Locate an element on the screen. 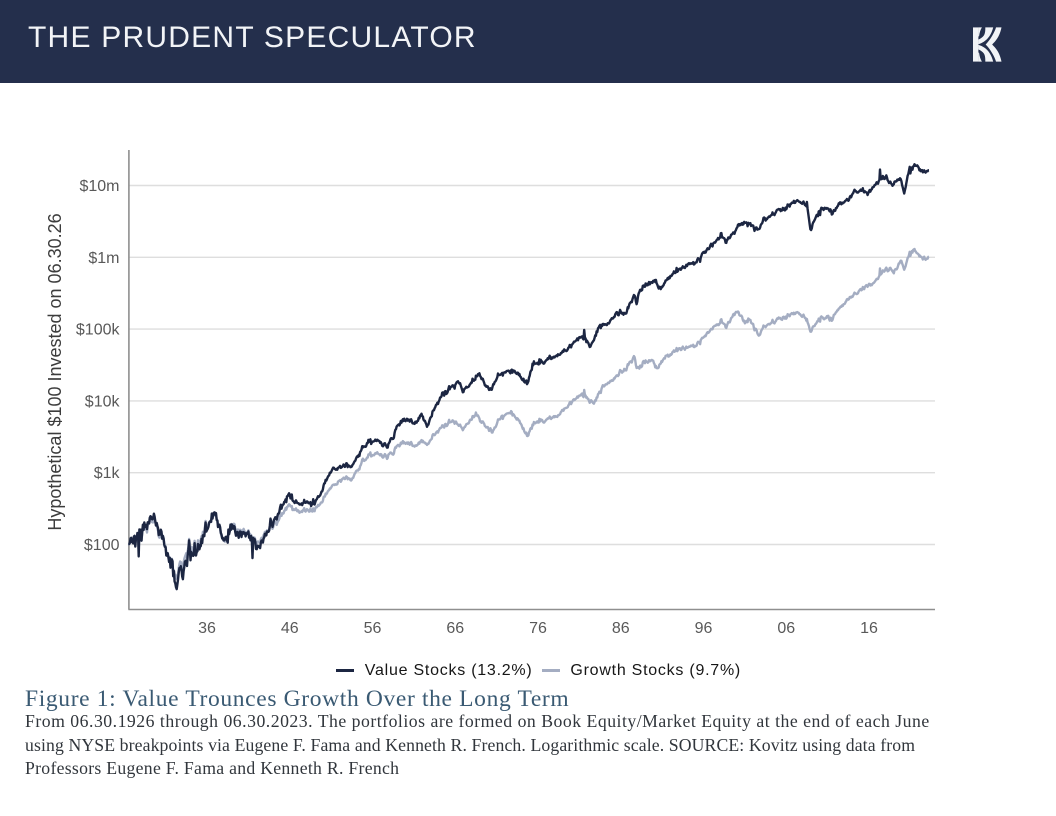 This screenshot has width=1056, height=816. svg-text: 76 is located at coordinates (538, 628).